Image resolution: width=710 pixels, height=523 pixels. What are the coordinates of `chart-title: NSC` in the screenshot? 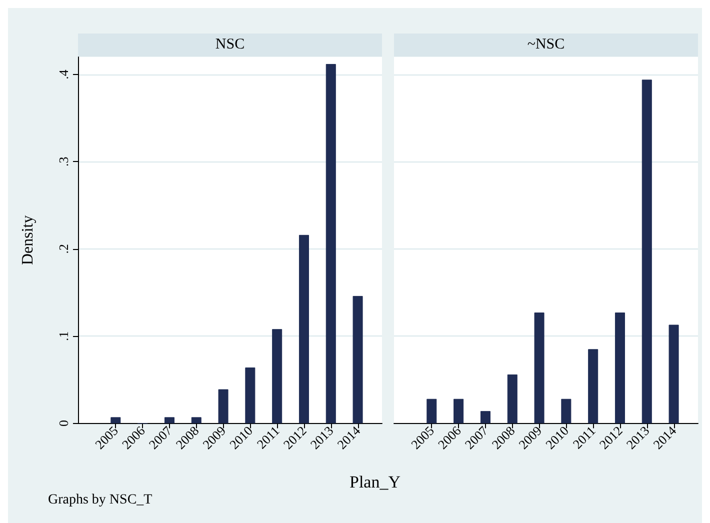 It's located at (230, 44).